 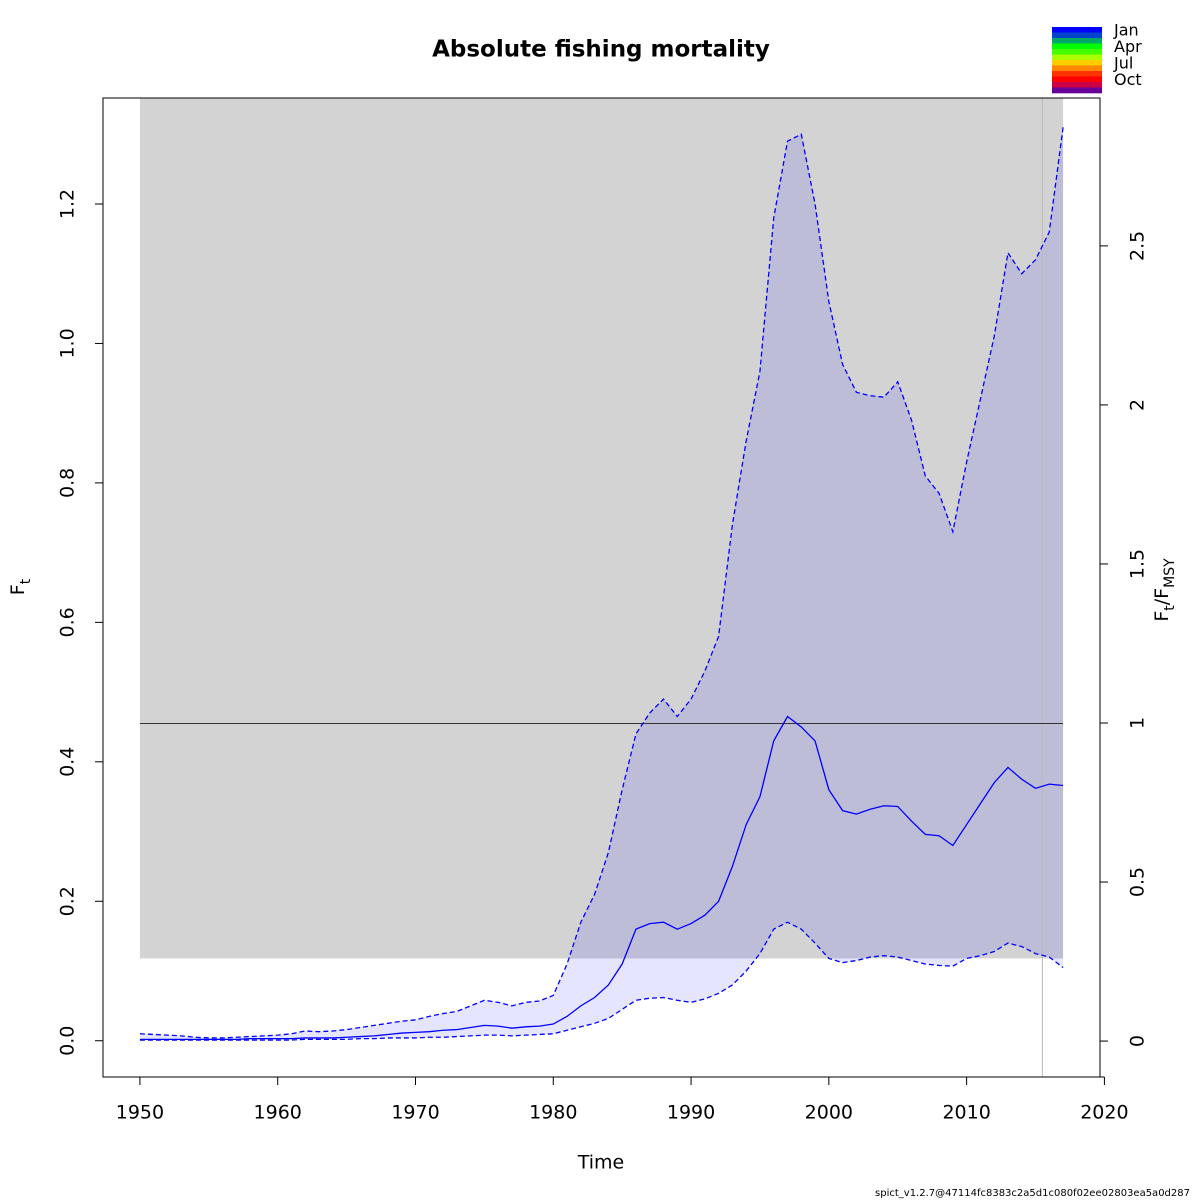 What do you see at coordinates (553, 1113) in the screenshot?
I see `x-tick-label: 1980` at bounding box center [553, 1113].